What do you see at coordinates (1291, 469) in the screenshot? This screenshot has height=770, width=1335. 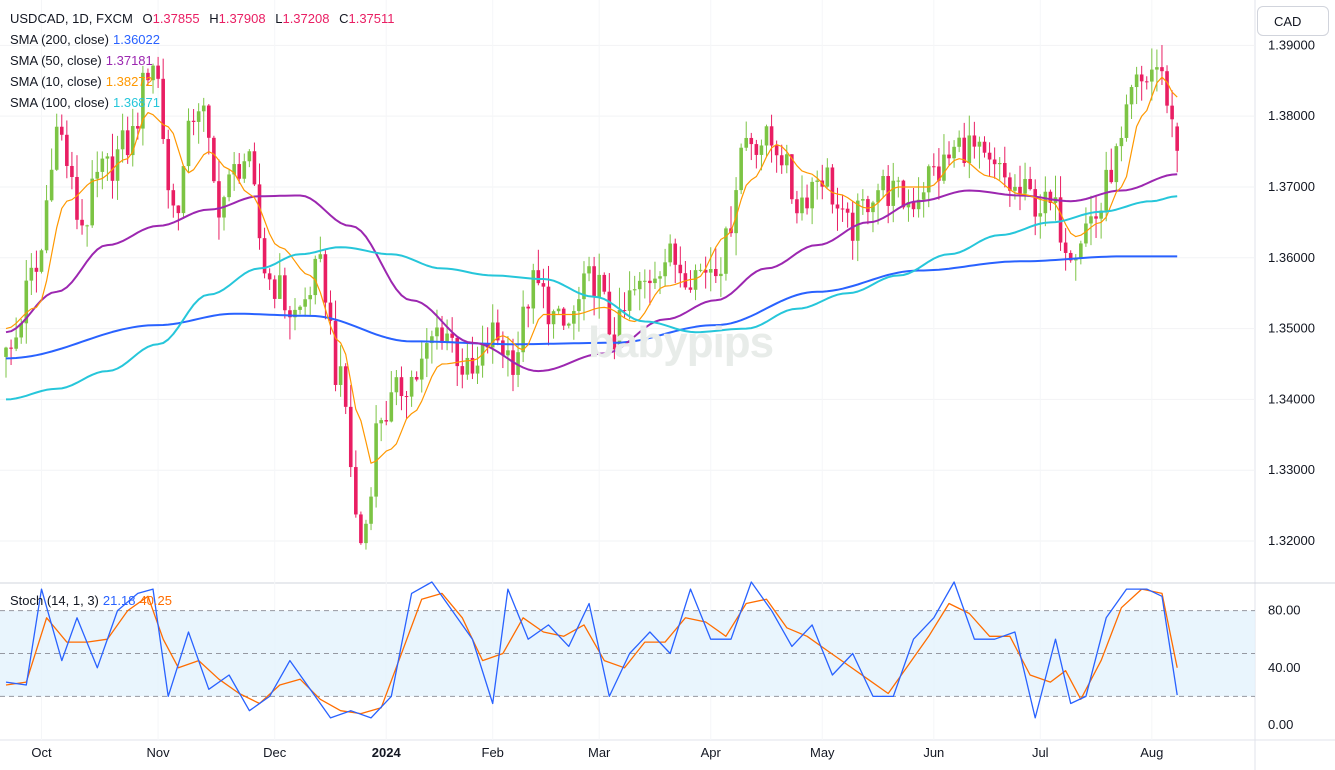 I see `price-tick-label: 1.33000` at bounding box center [1291, 469].